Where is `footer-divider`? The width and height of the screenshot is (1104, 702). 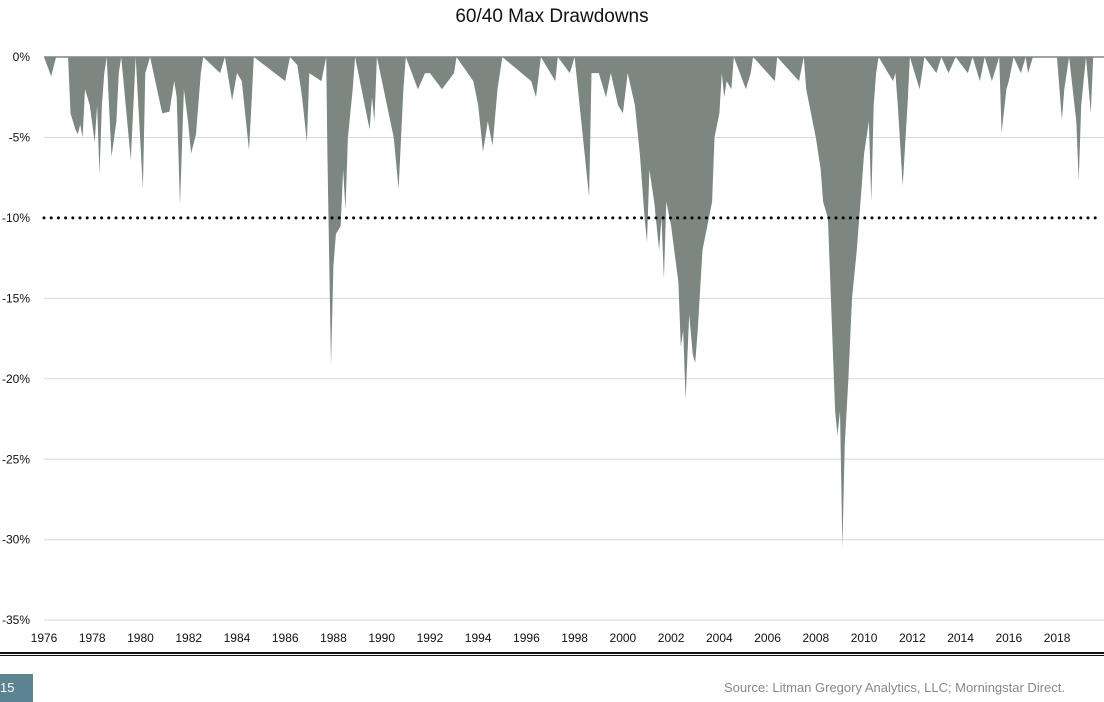 footer-divider is located at coordinates (552, 654).